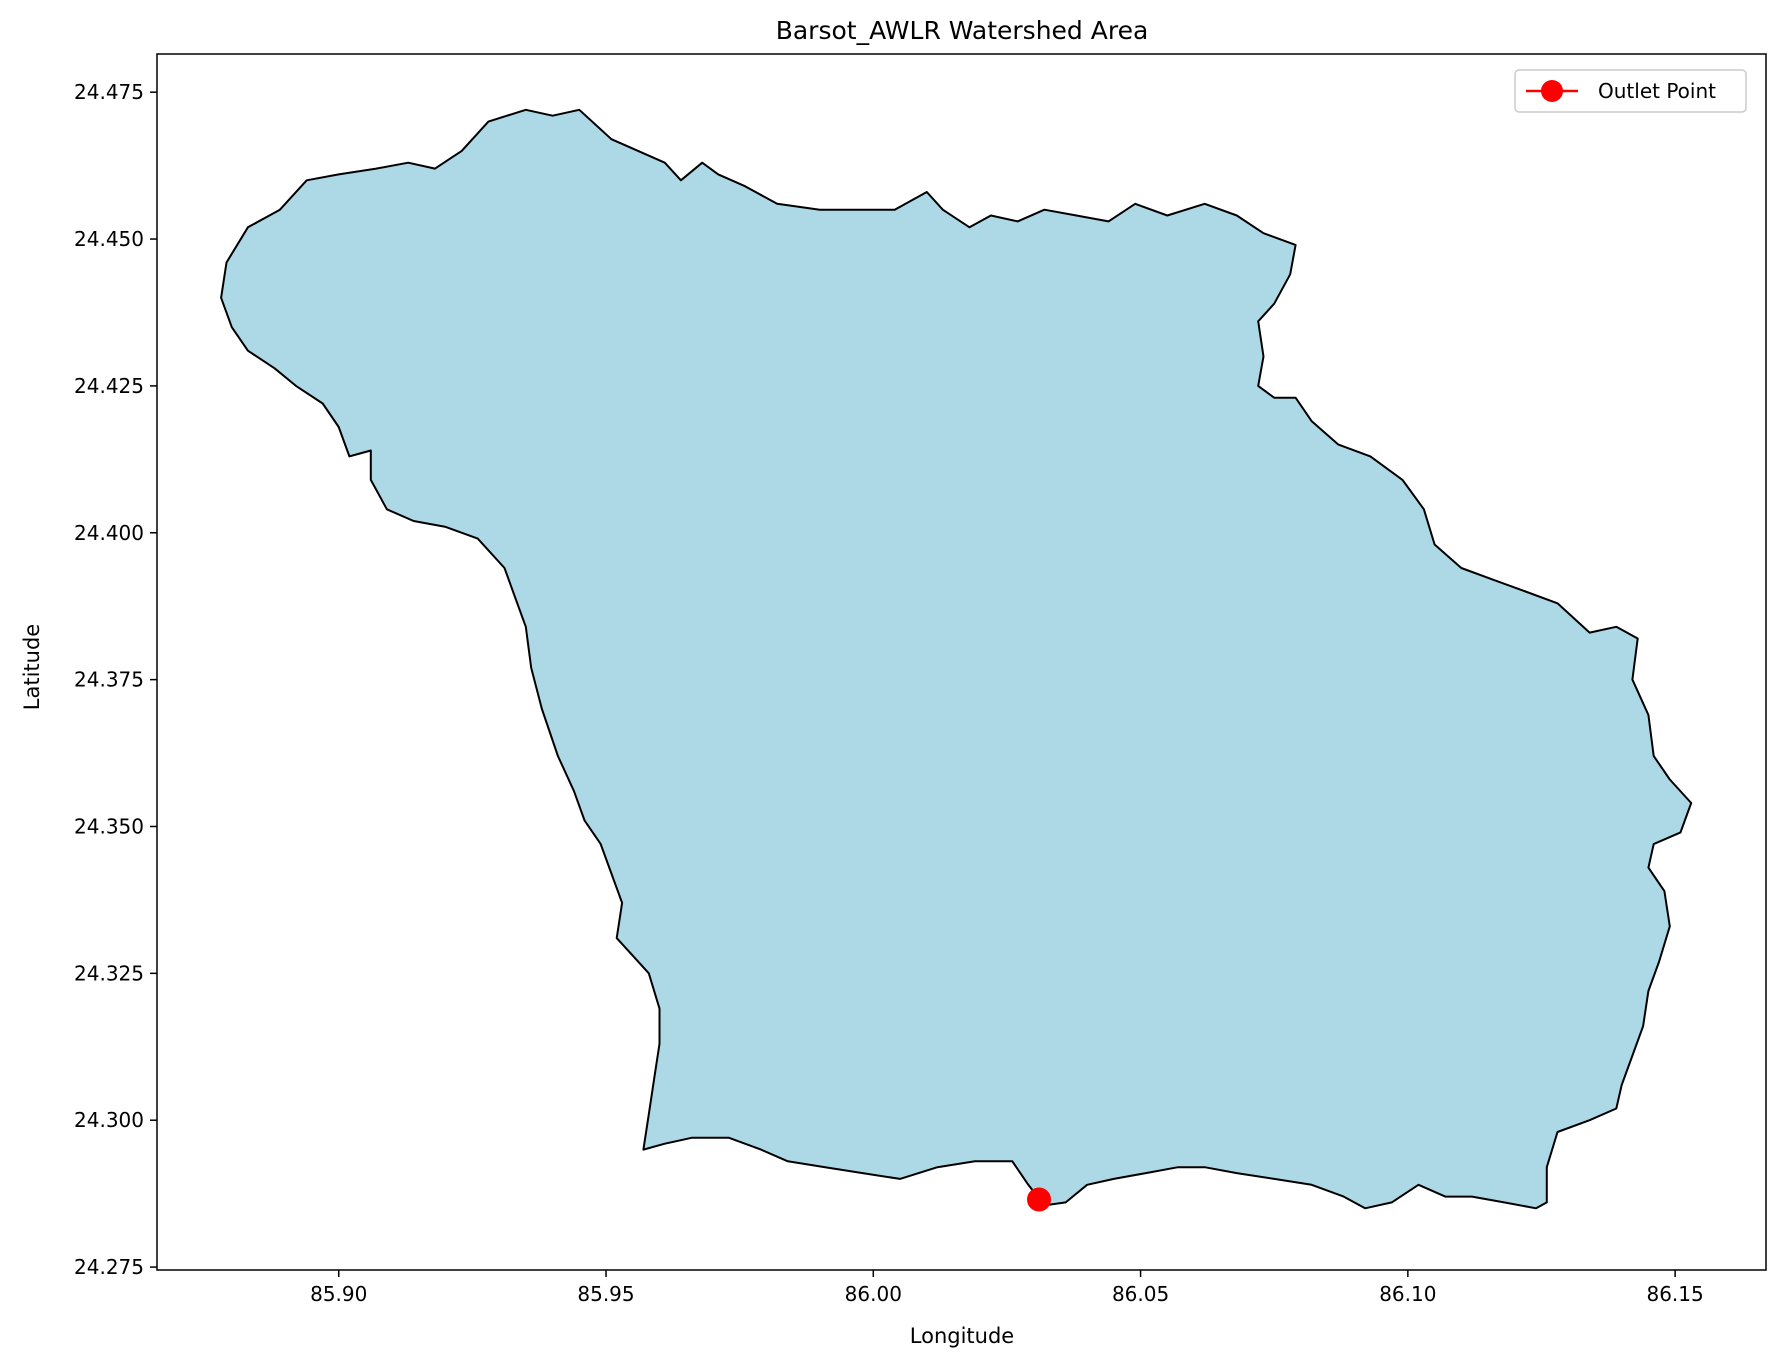 Image resolution: width=1781 pixels, height=1363 pixels. What do you see at coordinates (109, 1267) in the screenshot?
I see `y-tick-label: 24.275` at bounding box center [109, 1267].